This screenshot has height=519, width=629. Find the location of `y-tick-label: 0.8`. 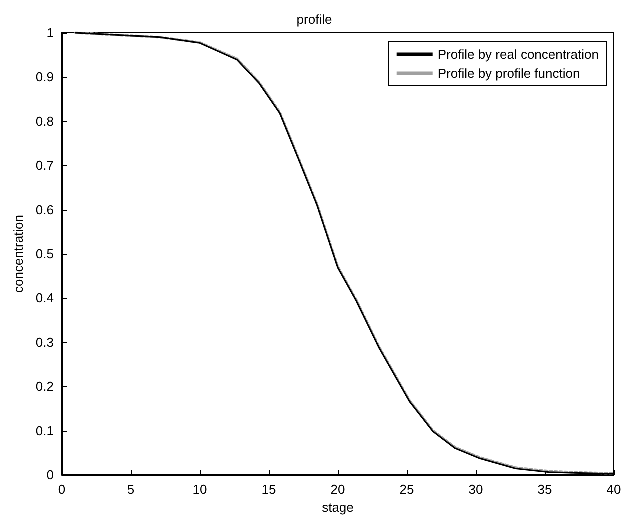

y-tick-label: 0.8 is located at coordinates (45, 121).